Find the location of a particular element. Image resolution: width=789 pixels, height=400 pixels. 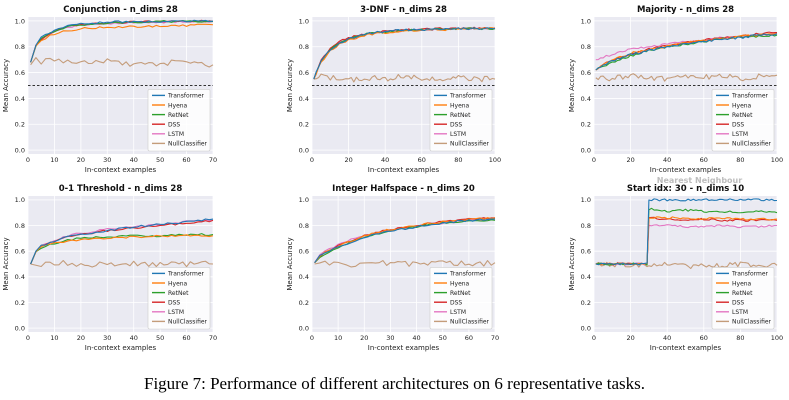

chart-title: Conjunction - n_dims 28 is located at coordinates (120, 10).